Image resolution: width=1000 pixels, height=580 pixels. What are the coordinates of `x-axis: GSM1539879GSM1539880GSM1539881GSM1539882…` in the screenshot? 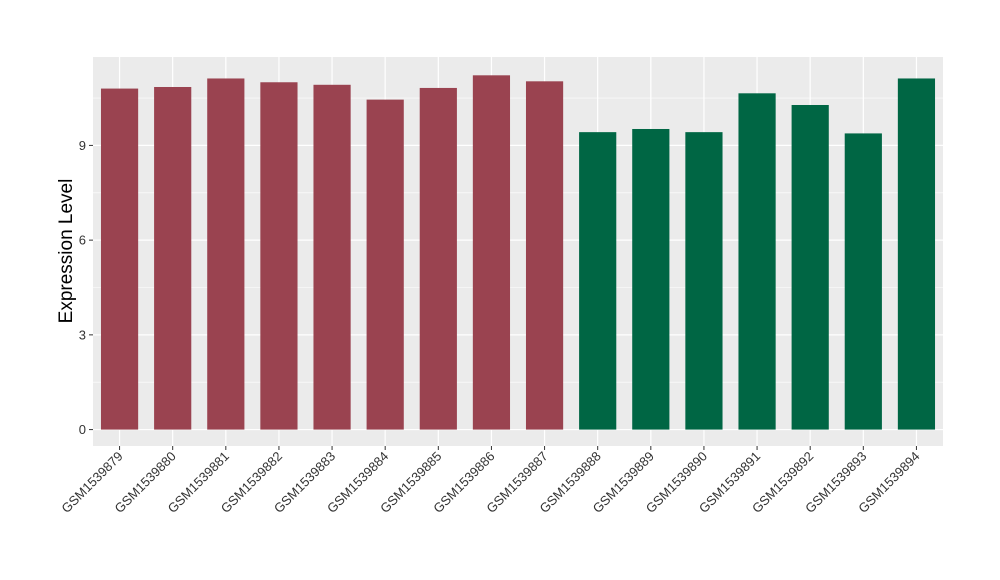 It's located at (490, 481).